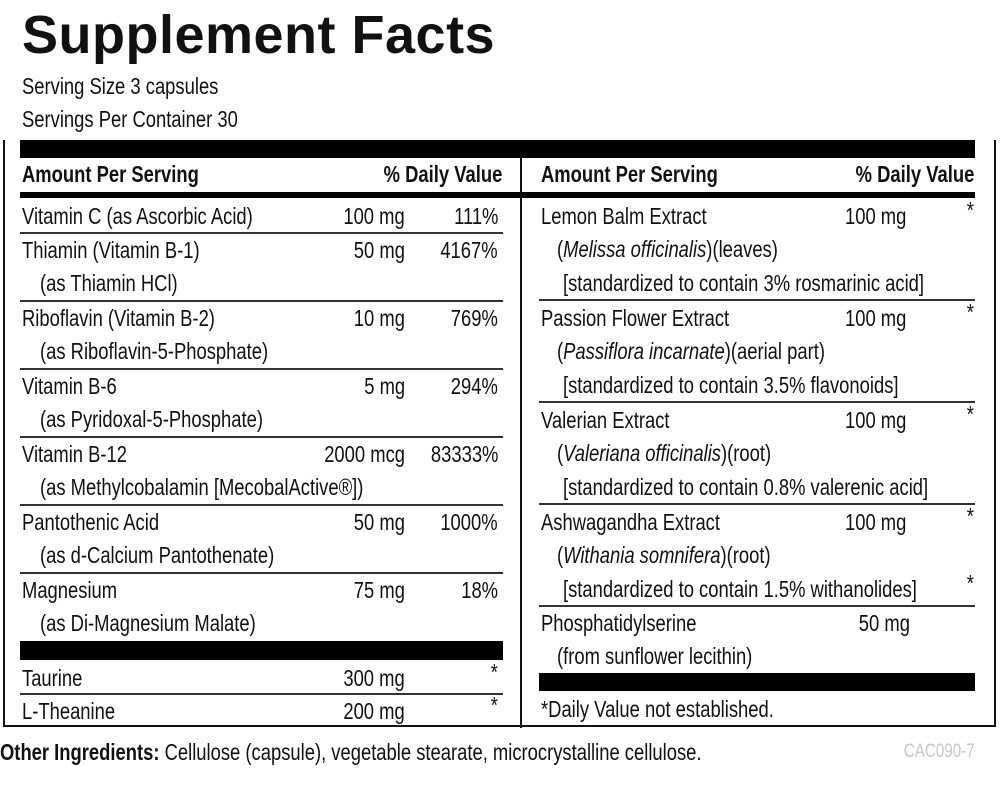 This screenshot has width=1000, height=804. What do you see at coordinates (497, 195) in the screenshot?
I see `header-rule` at bounding box center [497, 195].